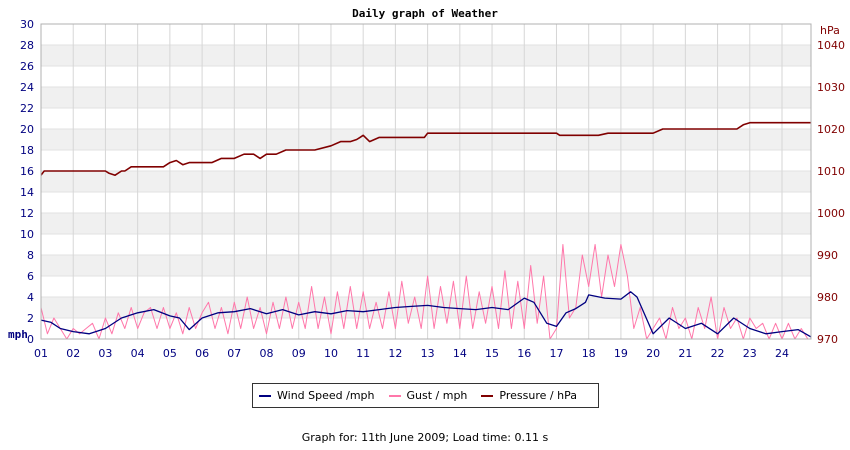 The image size is (850, 450). I want to click on x-tick-label: 18, so click(589, 353).